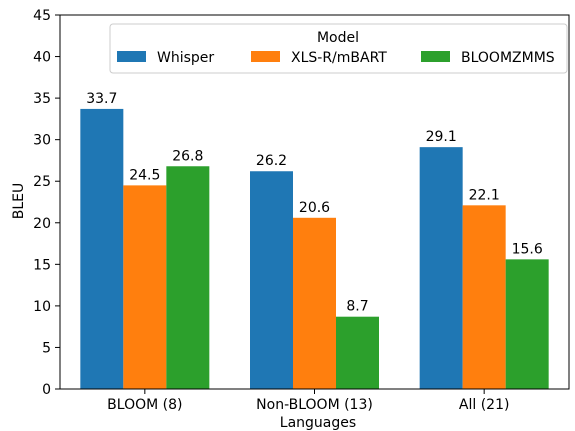 The image size is (575, 431). Describe the element at coordinates (185, 58) in the screenshot. I see `legend-label: Whisper` at that location.